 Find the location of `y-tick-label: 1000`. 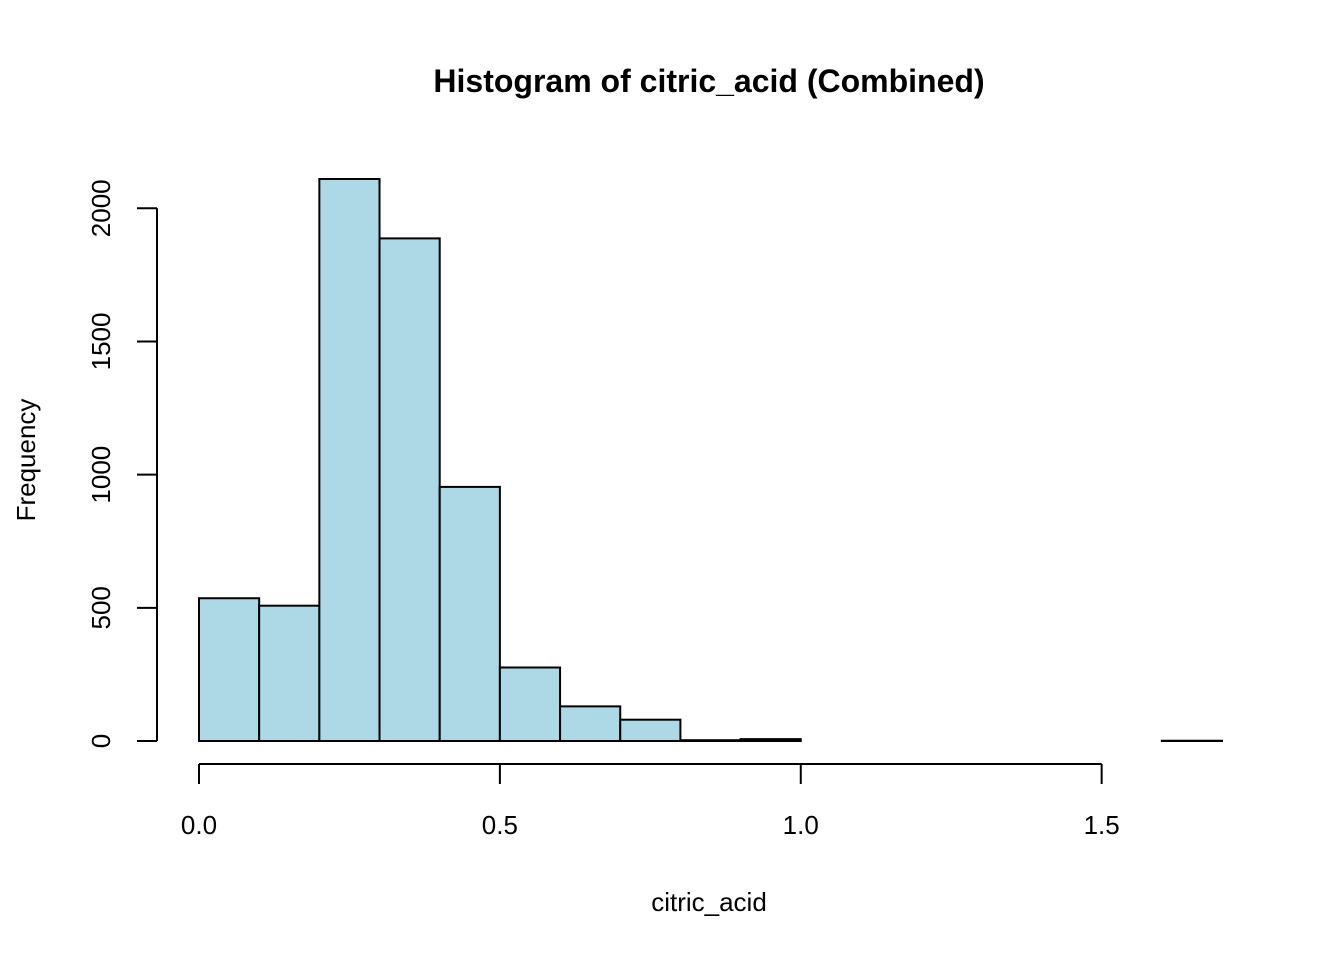

y-tick-label: 1000 is located at coordinates (101, 475).